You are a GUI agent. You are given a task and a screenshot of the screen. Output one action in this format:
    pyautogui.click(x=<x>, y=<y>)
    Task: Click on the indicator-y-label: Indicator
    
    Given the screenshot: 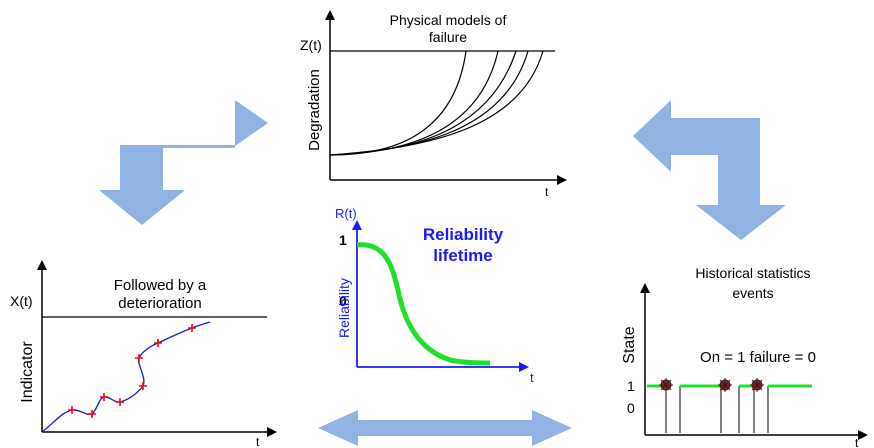 What is the action you would take?
    pyautogui.click(x=27, y=372)
    